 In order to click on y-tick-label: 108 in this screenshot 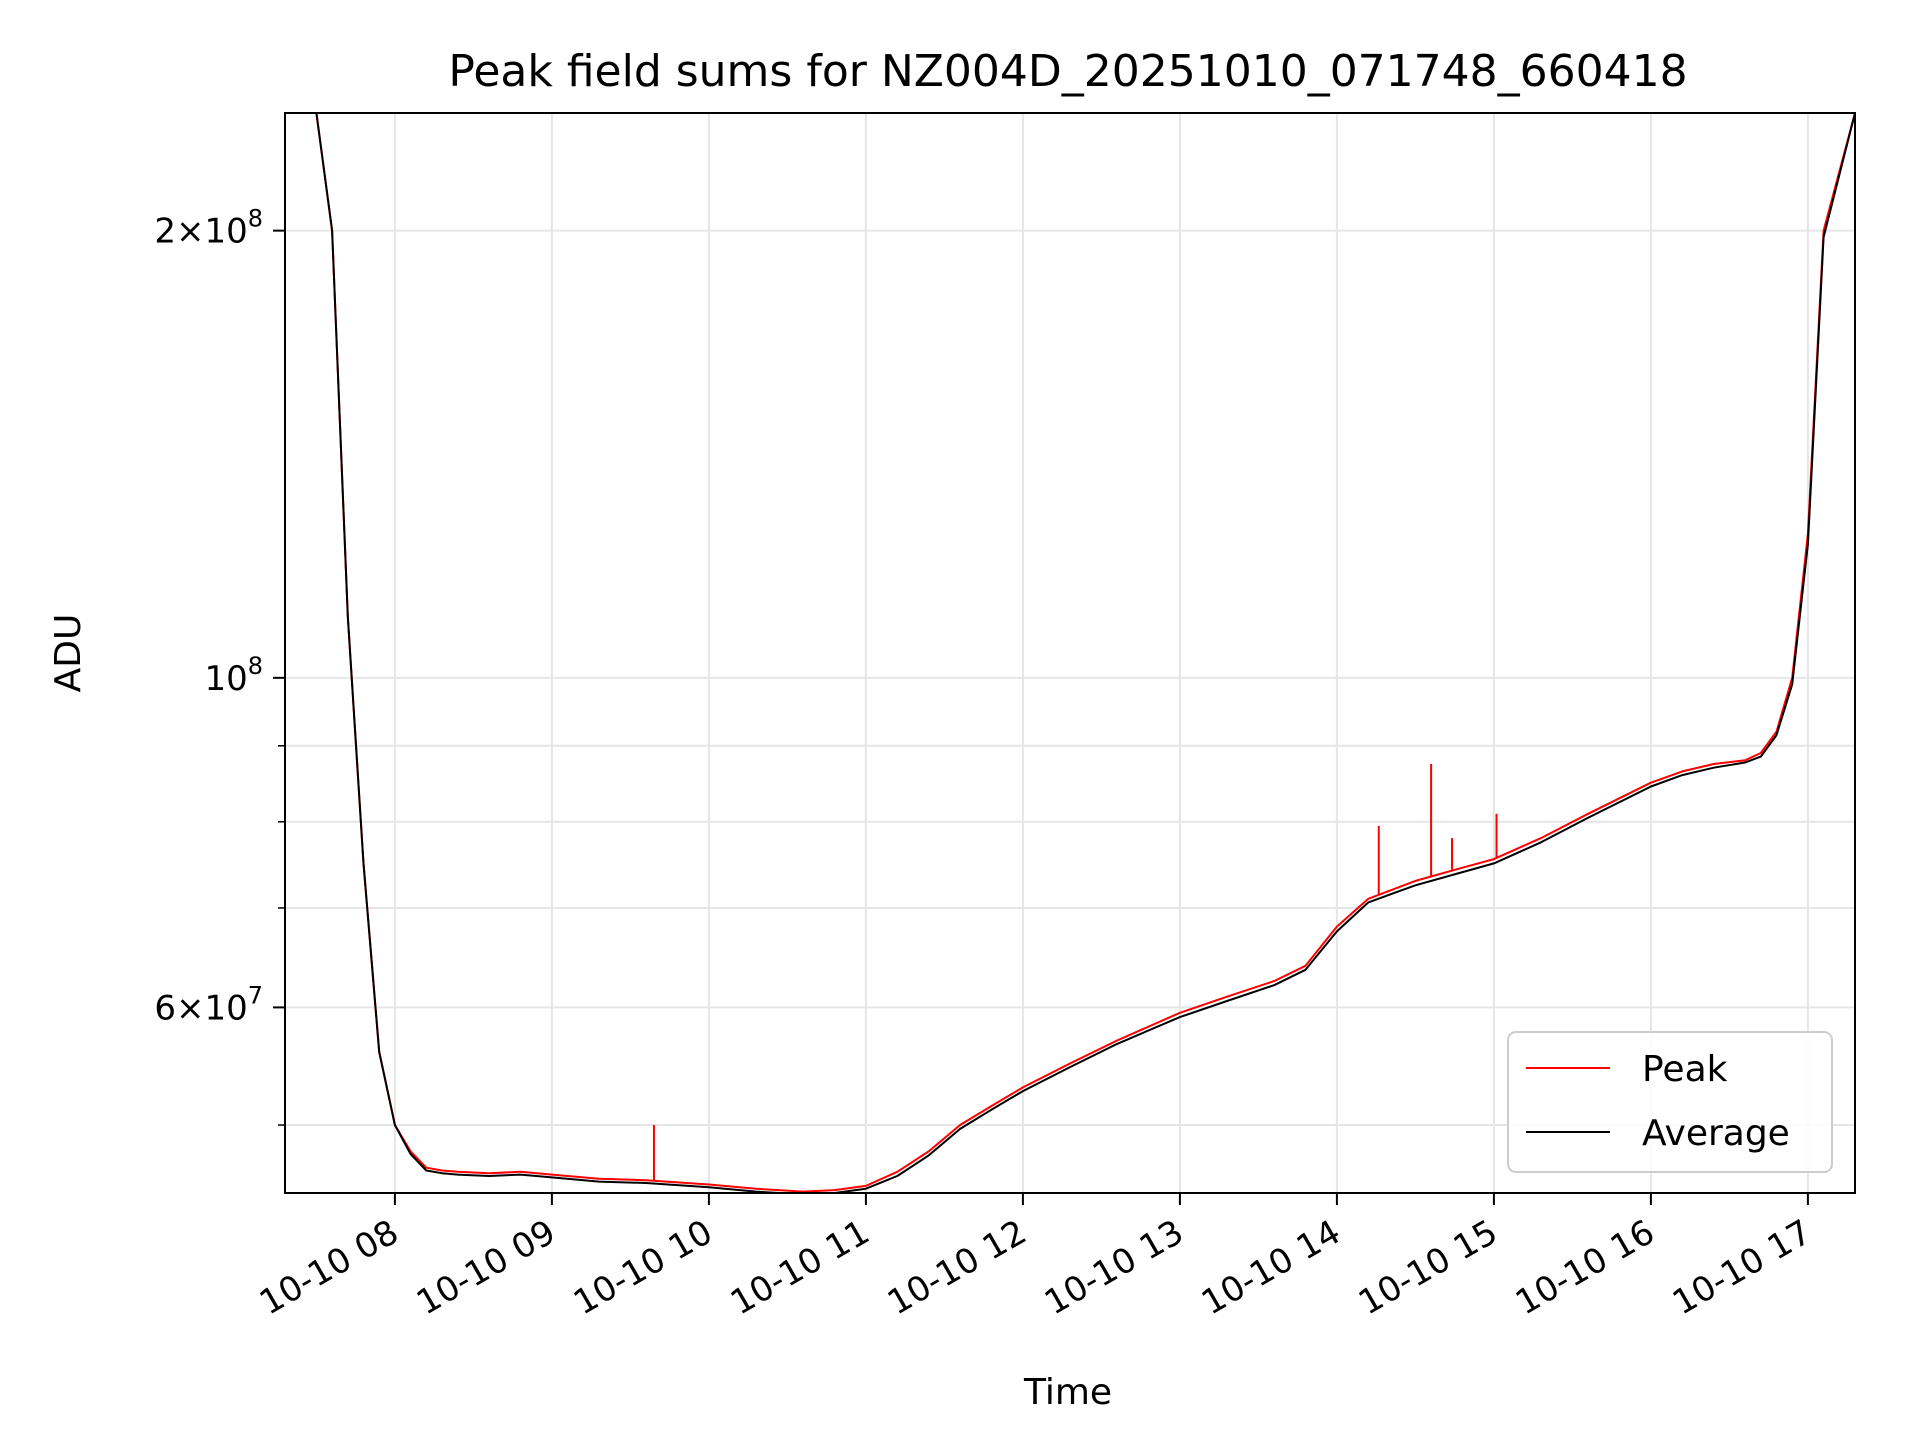, I will do `click(233, 675)`.